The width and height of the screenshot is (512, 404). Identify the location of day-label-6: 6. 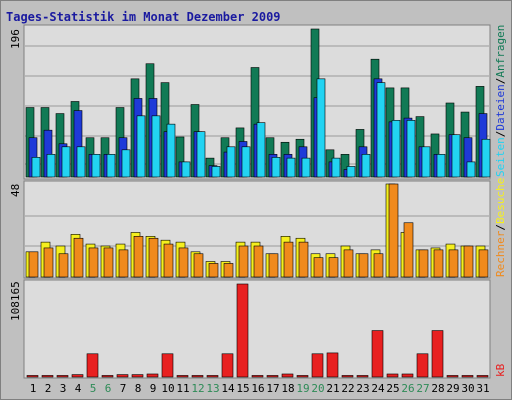
(108, 388).